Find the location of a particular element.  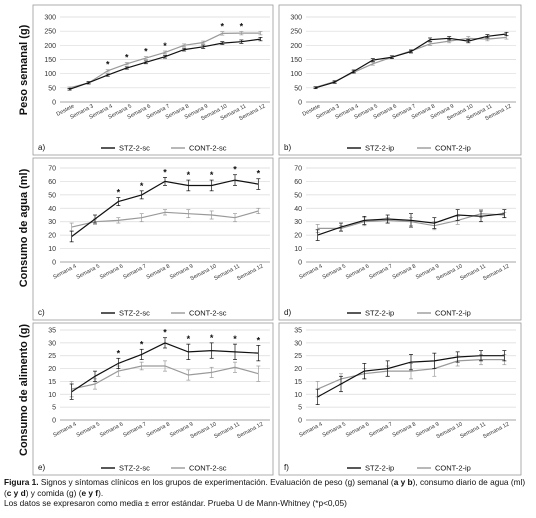

series-STZ-2-sc is located at coordinates (165, 368).